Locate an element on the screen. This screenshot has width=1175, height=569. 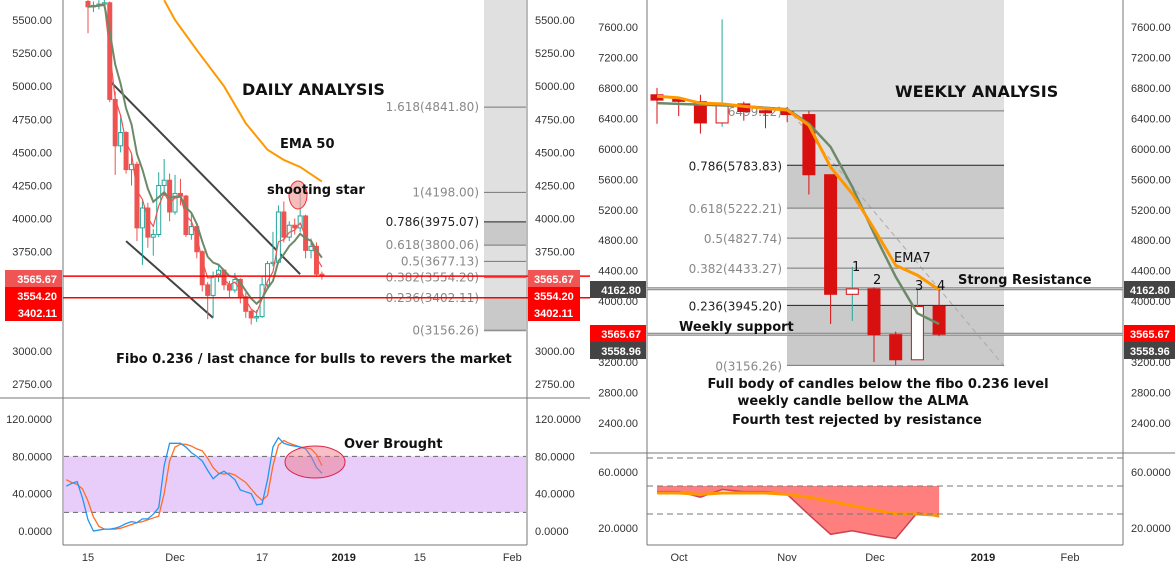
price-badge-label: 3554.20 is located at coordinates (554, 297).